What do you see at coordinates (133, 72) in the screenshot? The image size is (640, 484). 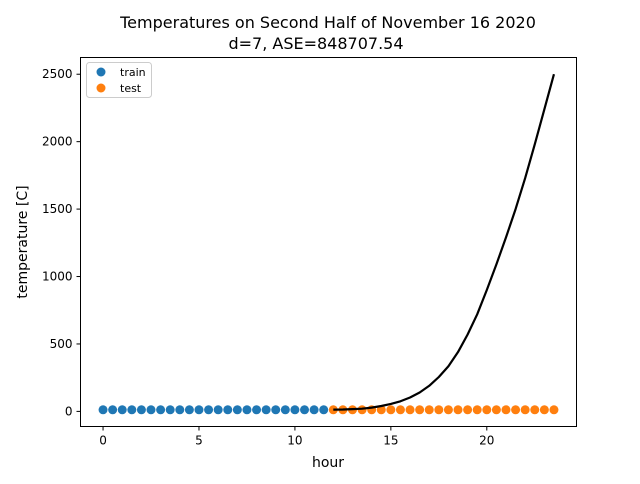 I see `legend-label-train: train` at bounding box center [133, 72].